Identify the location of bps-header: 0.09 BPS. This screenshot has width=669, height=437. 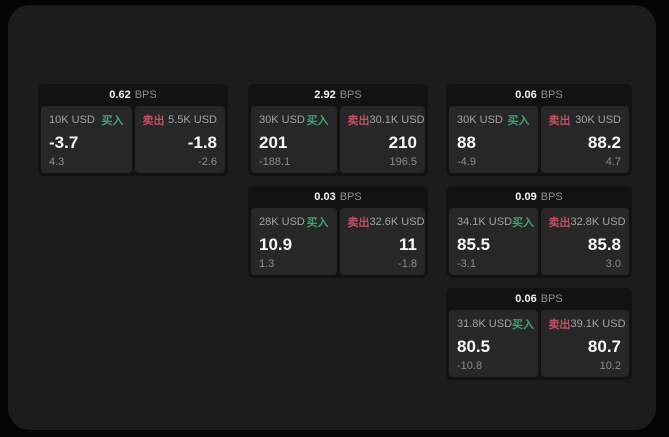
(539, 197).